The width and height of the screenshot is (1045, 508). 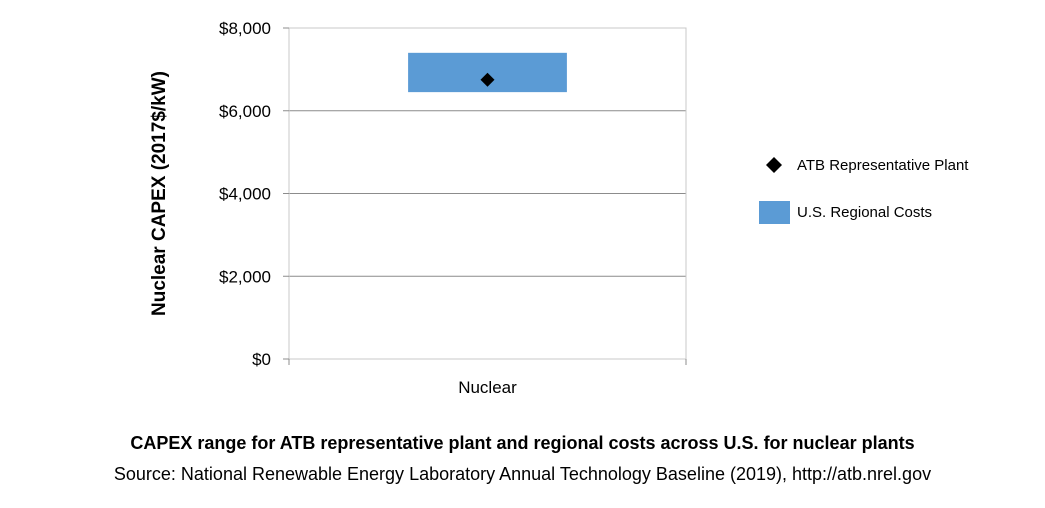 I want to click on chart-marks, so click(x=487, y=72).